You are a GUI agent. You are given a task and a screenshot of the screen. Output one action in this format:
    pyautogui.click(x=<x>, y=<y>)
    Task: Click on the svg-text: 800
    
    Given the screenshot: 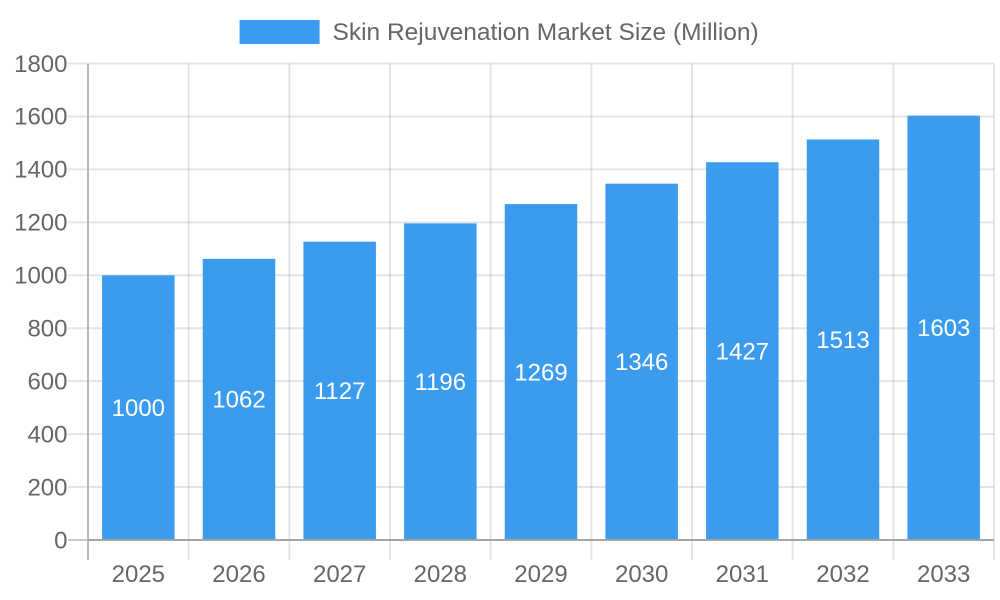 What is the action you would take?
    pyautogui.click(x=47, y=328)
    